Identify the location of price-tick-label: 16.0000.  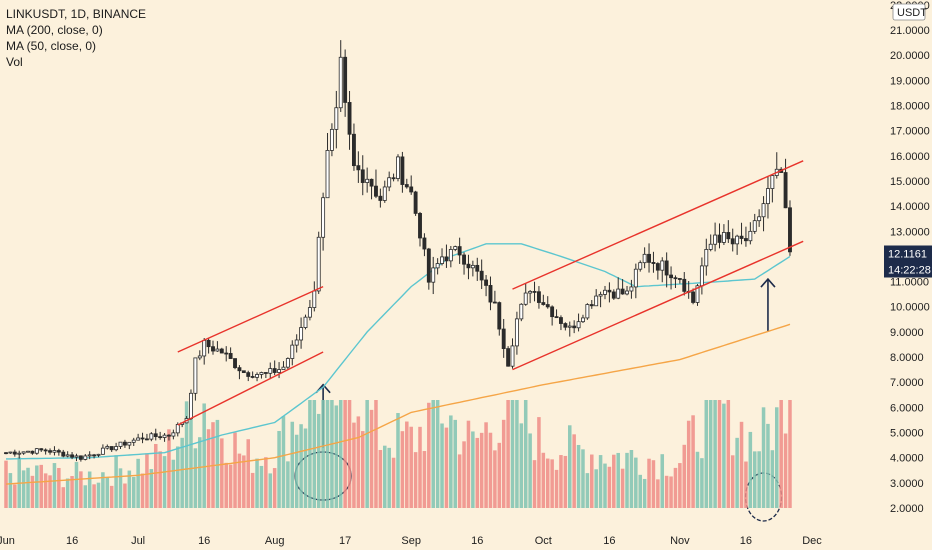
(910, 157).